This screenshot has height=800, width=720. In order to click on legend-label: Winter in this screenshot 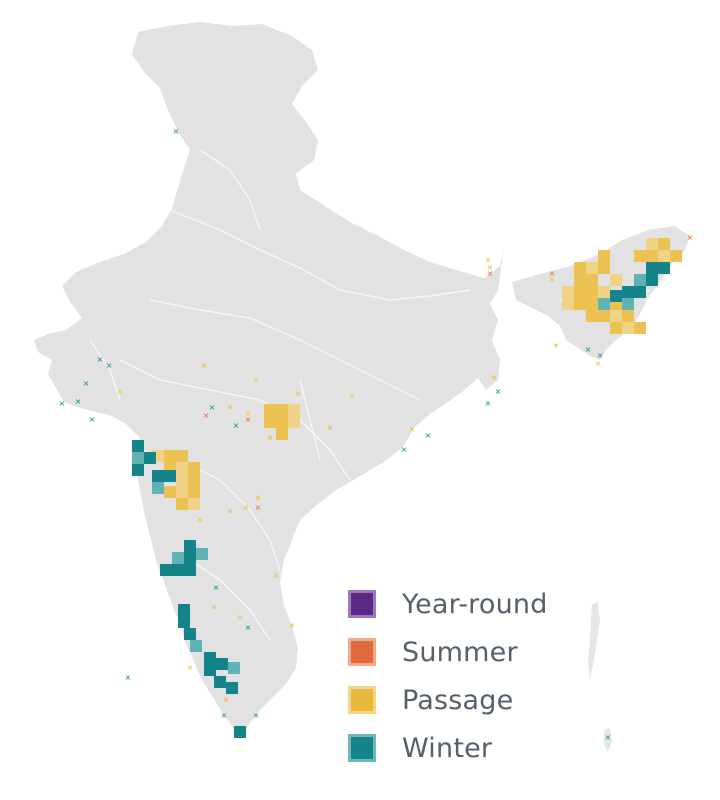, I will do `click(447, 748)`.